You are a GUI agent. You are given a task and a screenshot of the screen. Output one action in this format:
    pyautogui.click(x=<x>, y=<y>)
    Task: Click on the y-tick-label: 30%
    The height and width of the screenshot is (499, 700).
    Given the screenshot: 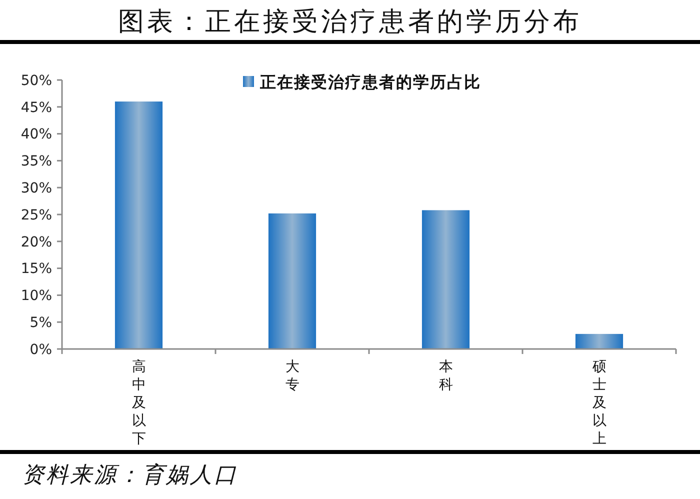 What is the action you would take?
    pyautogui.click(x=36, y=188)
    